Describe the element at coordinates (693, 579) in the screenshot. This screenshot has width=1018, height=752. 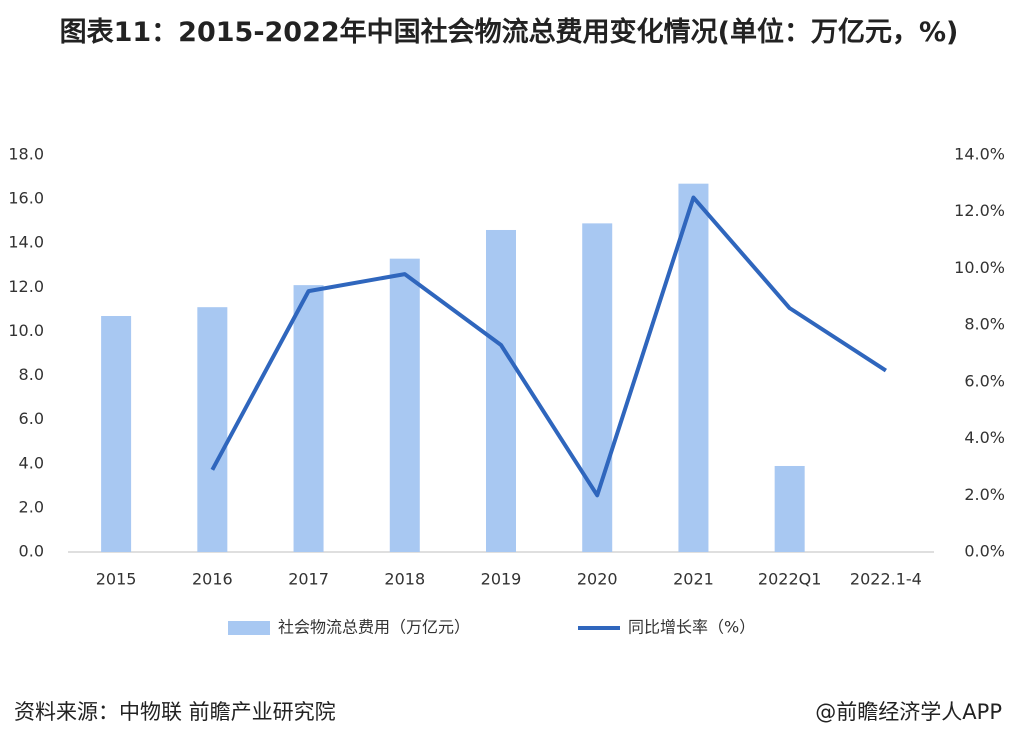
I see `x-tick-label: 2021` at that location.